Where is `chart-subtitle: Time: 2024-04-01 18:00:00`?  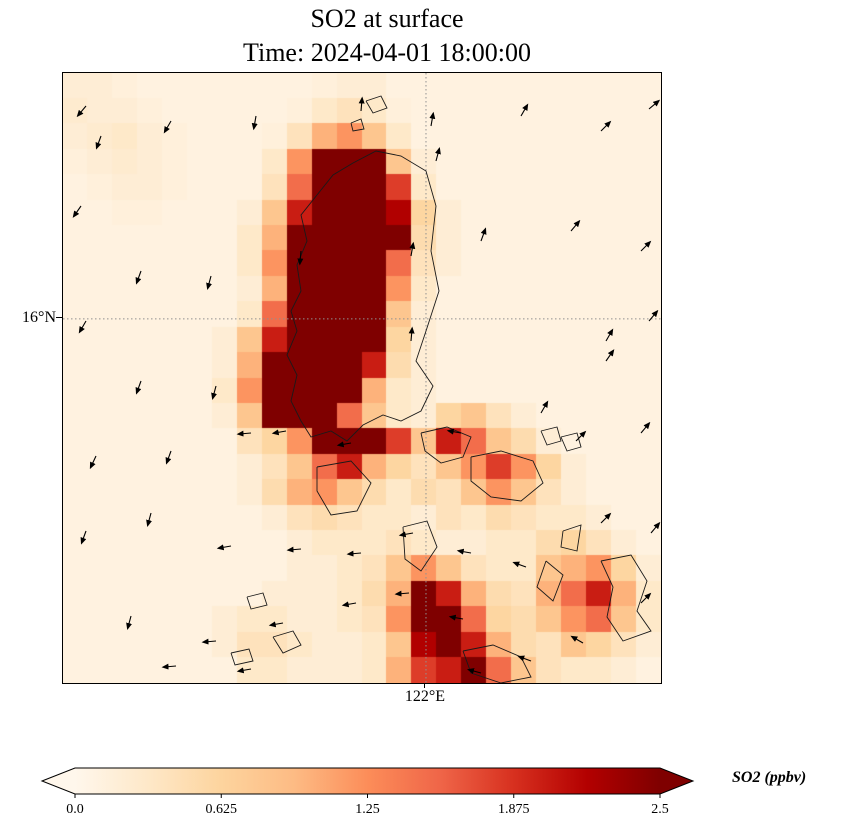 chart-subtitle: Time: 2024-04-01 18:00:00 is located at coordinates (387, 52).